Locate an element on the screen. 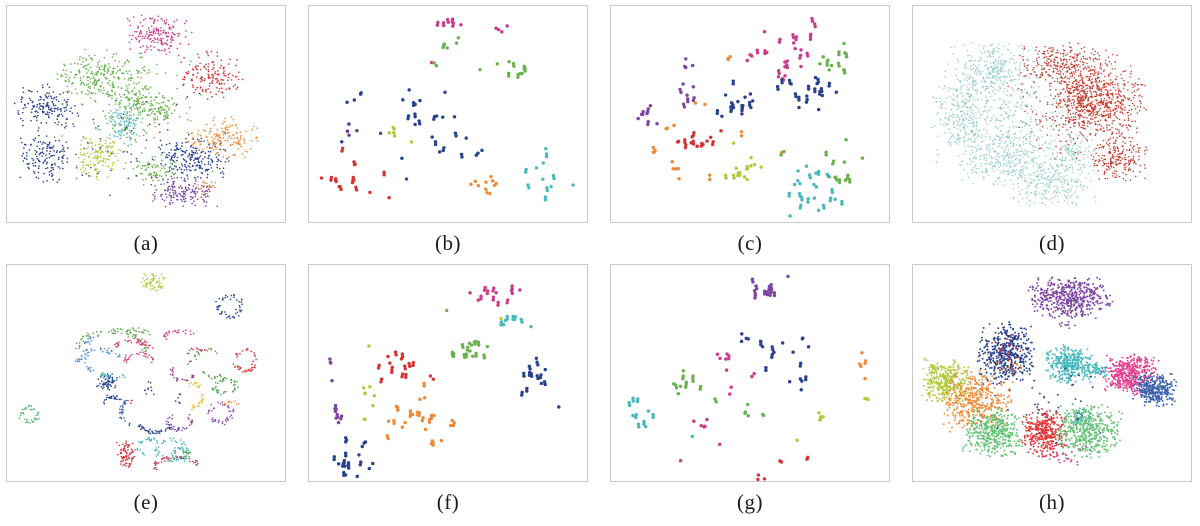 The height and width of the screenshot is (526, 1200). subfigure-e: (e) is located at coordinates (146, 393).